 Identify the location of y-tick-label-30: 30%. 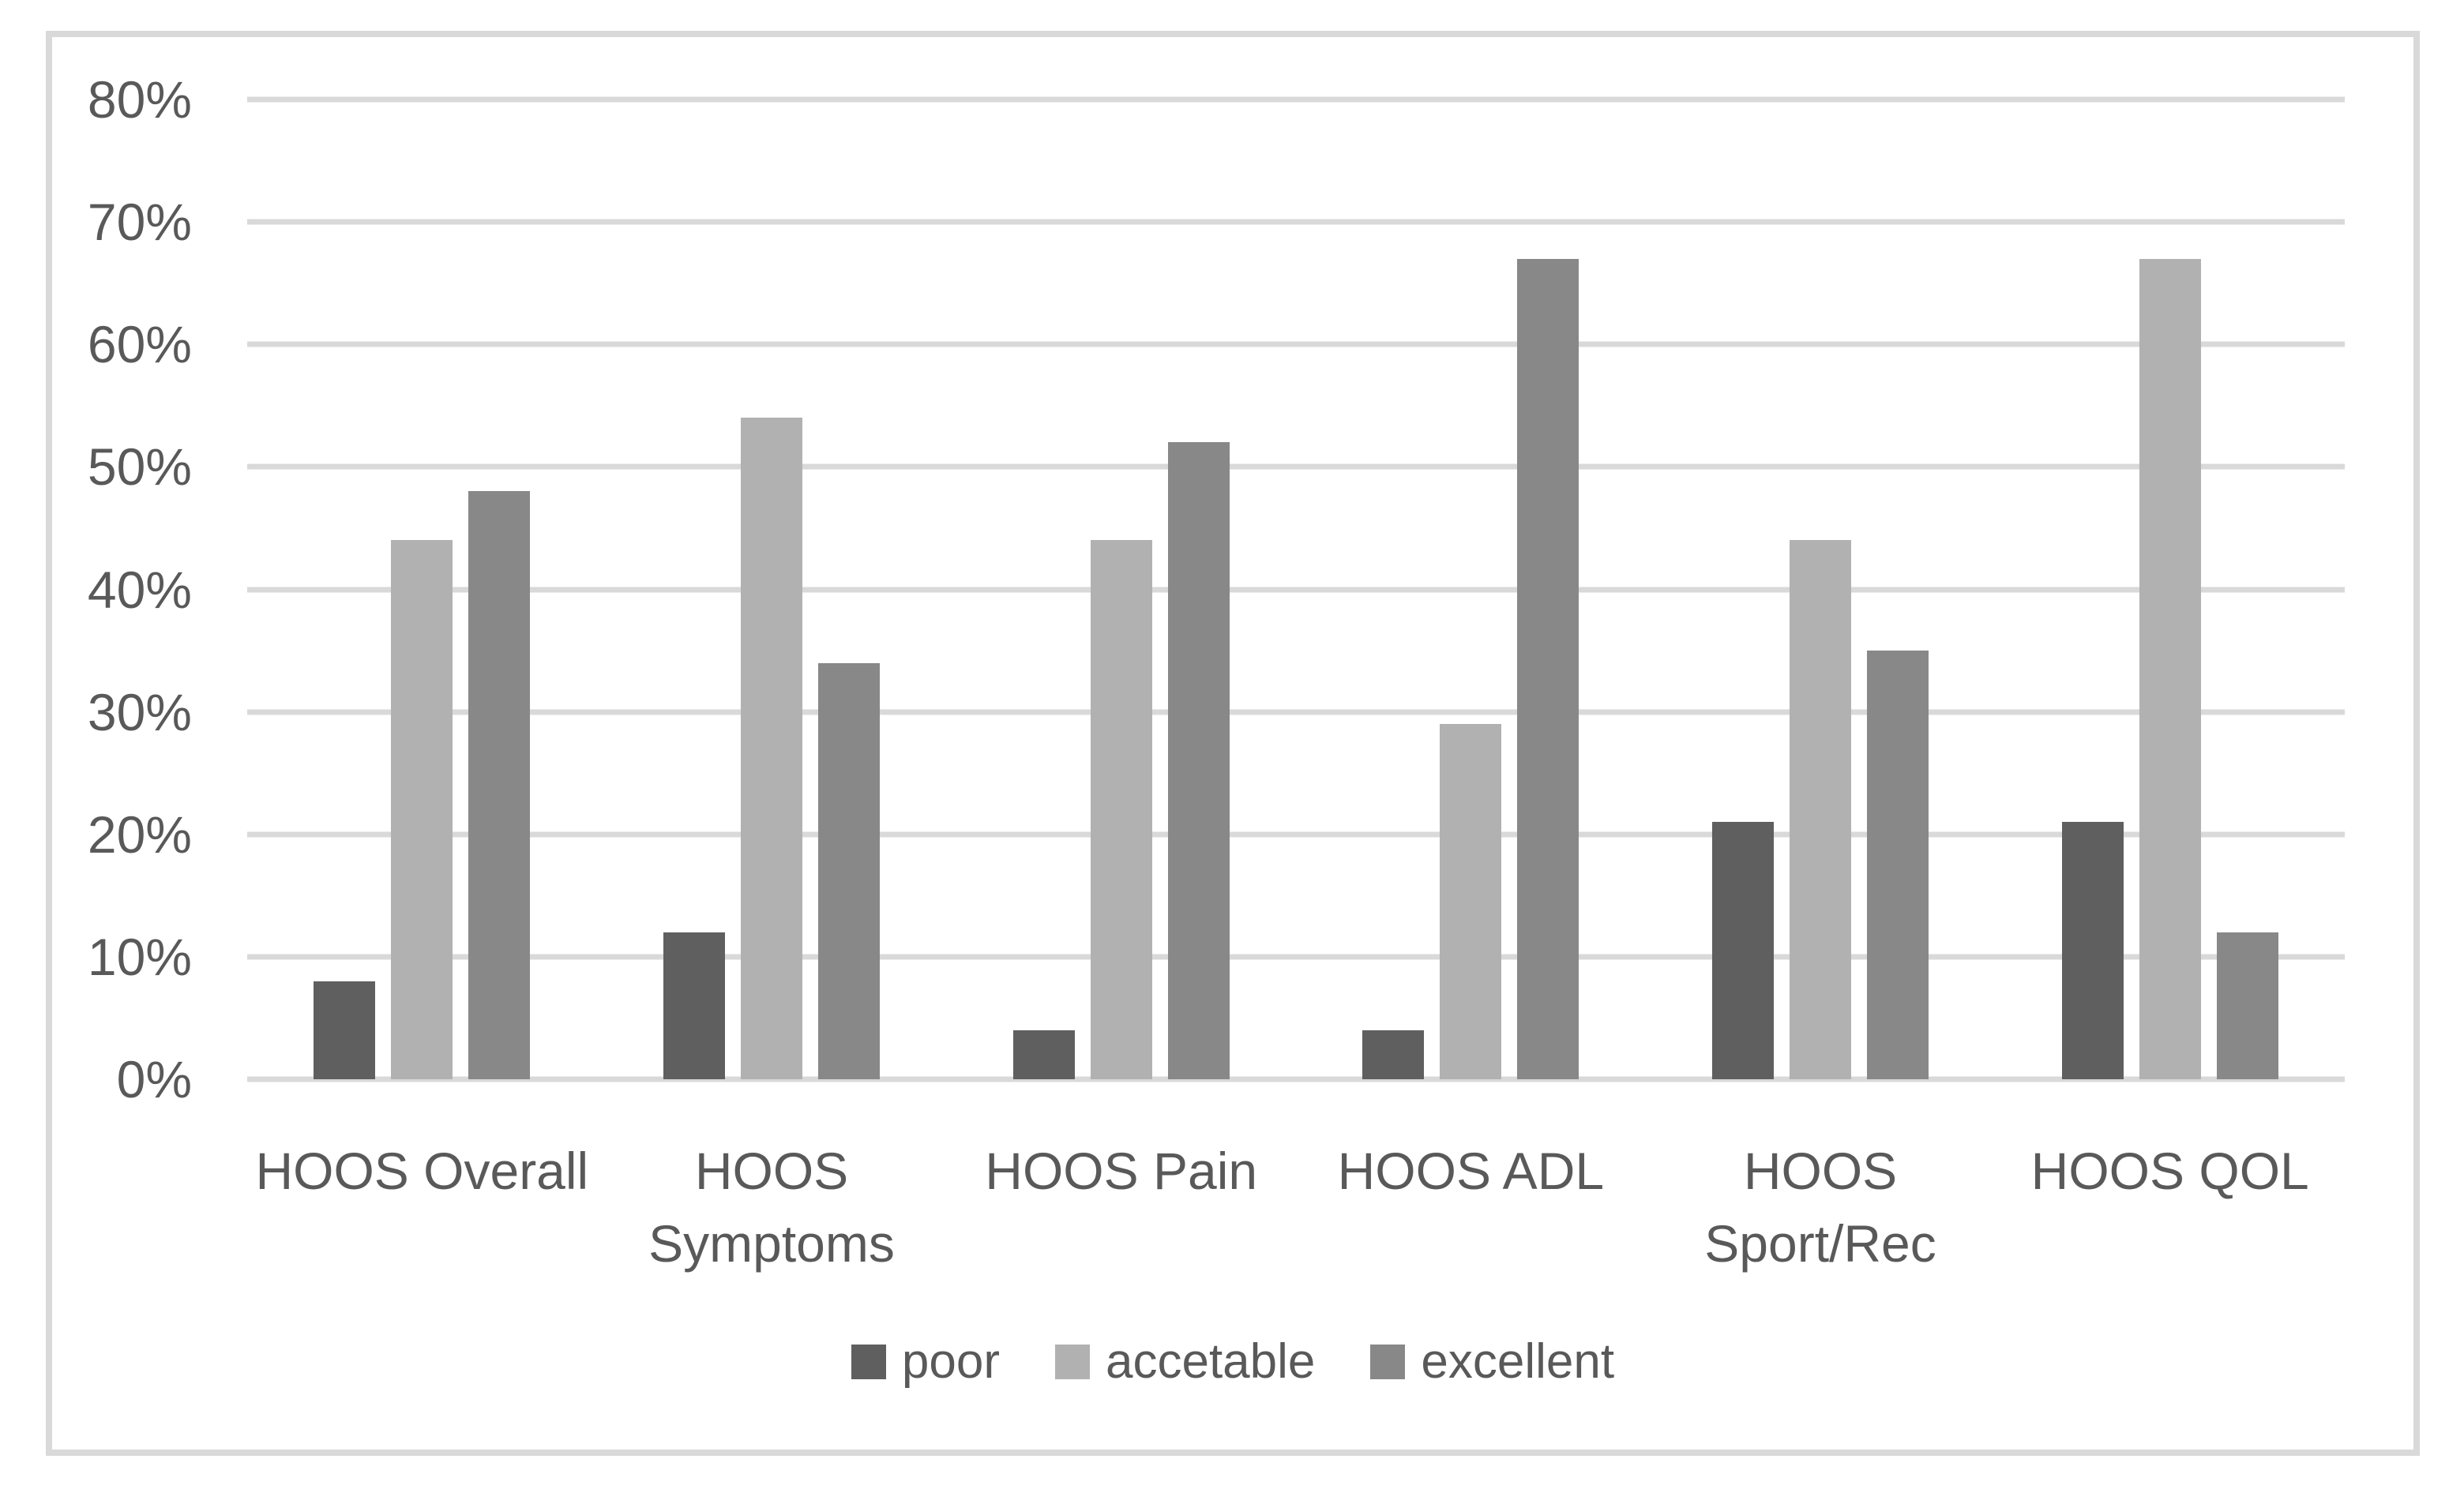
(139, 711).